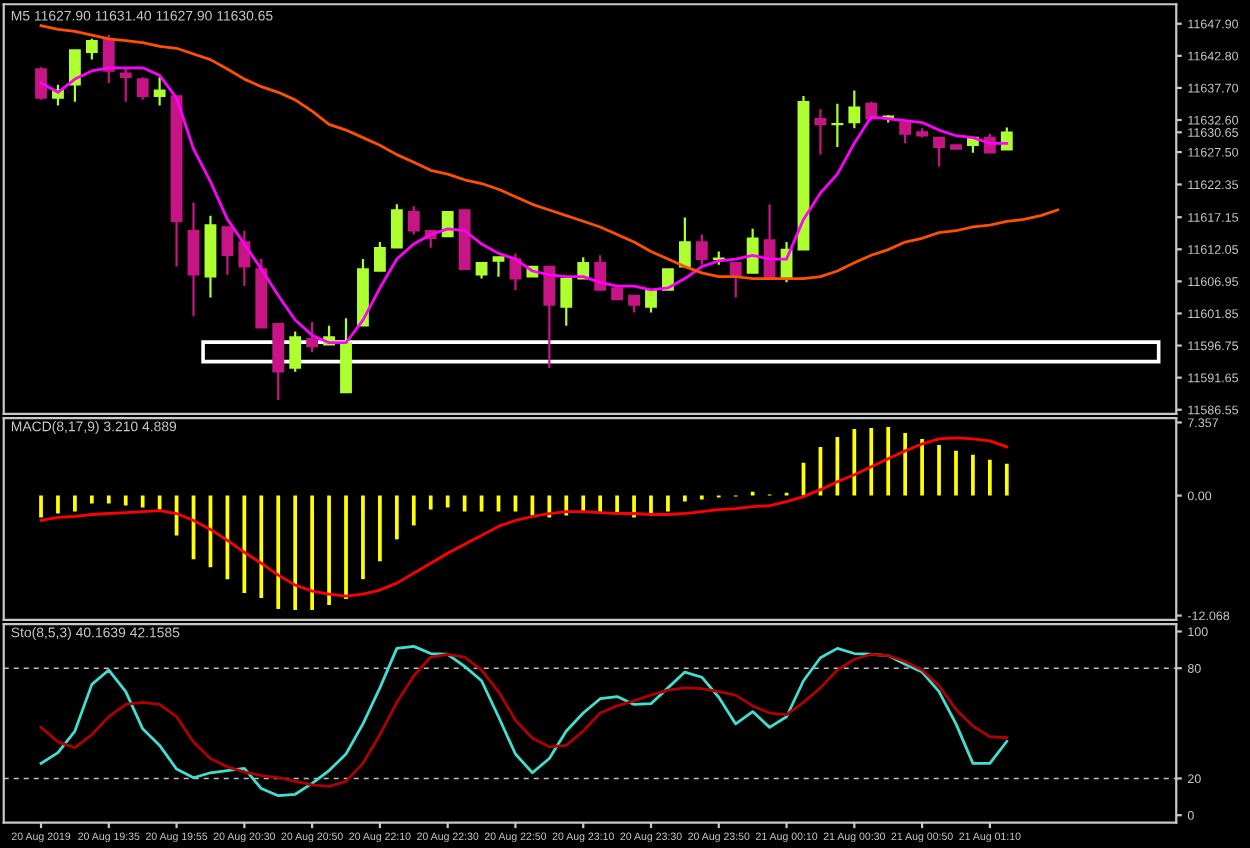  Describe the element at coordinates (524, 517) in the screenshot. I see `line-series` at that location.